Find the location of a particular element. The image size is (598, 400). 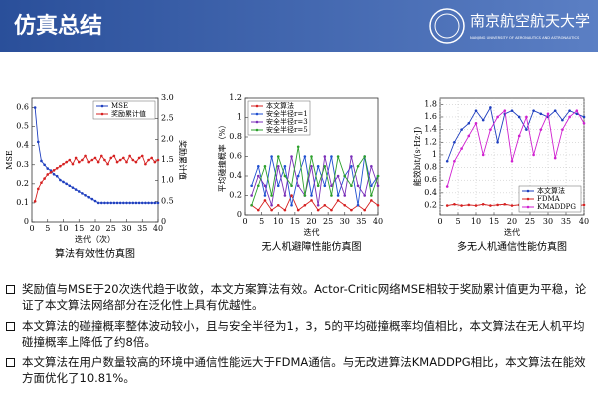

chart-caption: 无人机避障性能仿真图 is located at coordinates (312, 246).